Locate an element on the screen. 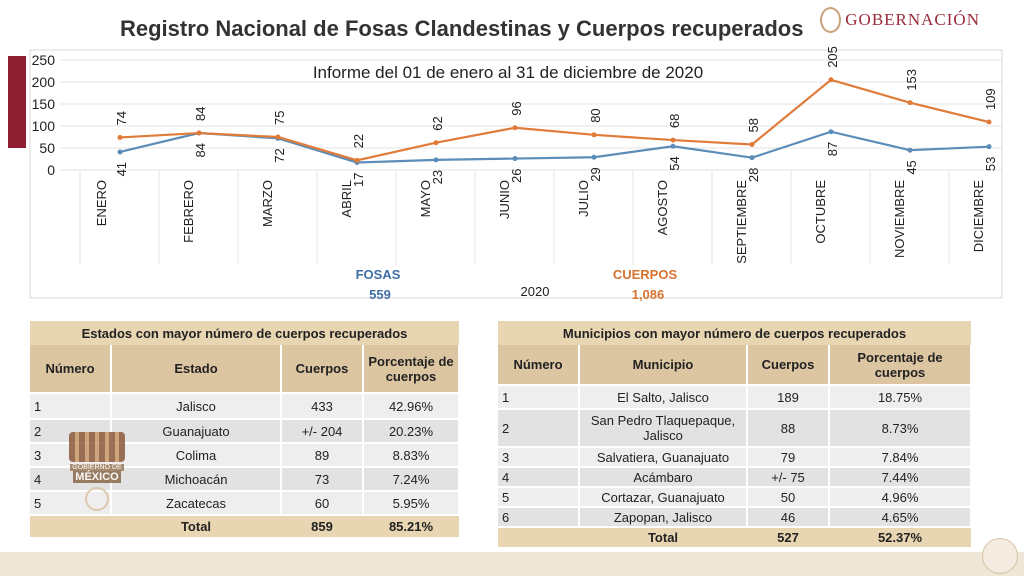 This screenshot has width=1024, height=576. data-label-cuerpos: 109 is located at coordinates (990, 99).